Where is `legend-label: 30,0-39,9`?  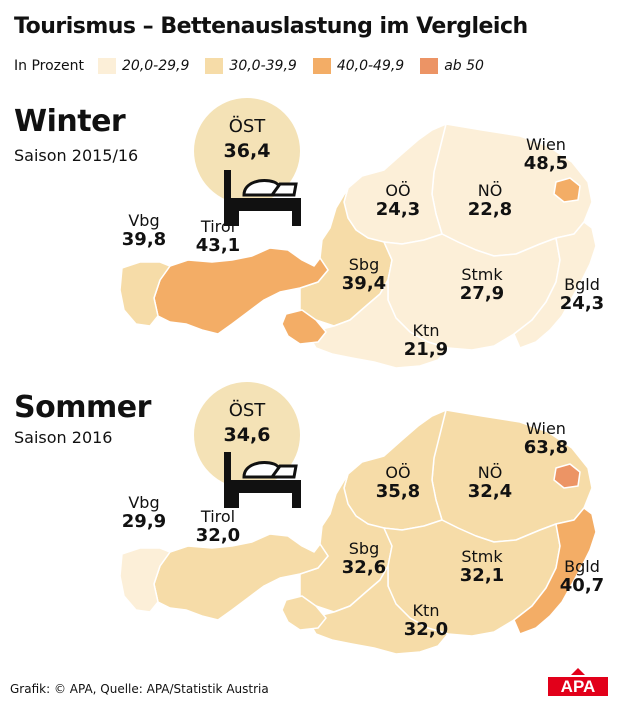 legend-label: 30,0-39,9 is located at coordinates (263, 66).